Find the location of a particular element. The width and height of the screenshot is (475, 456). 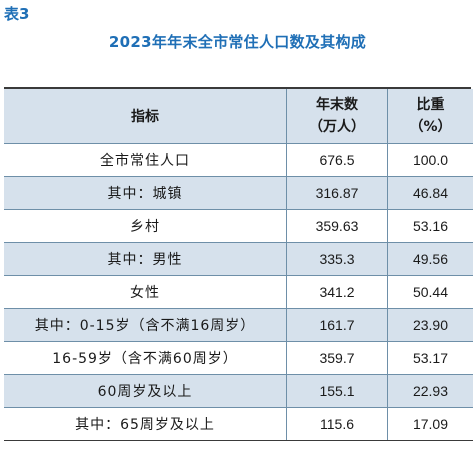

row-count: 161.7 is located at coordinates (337, 325).